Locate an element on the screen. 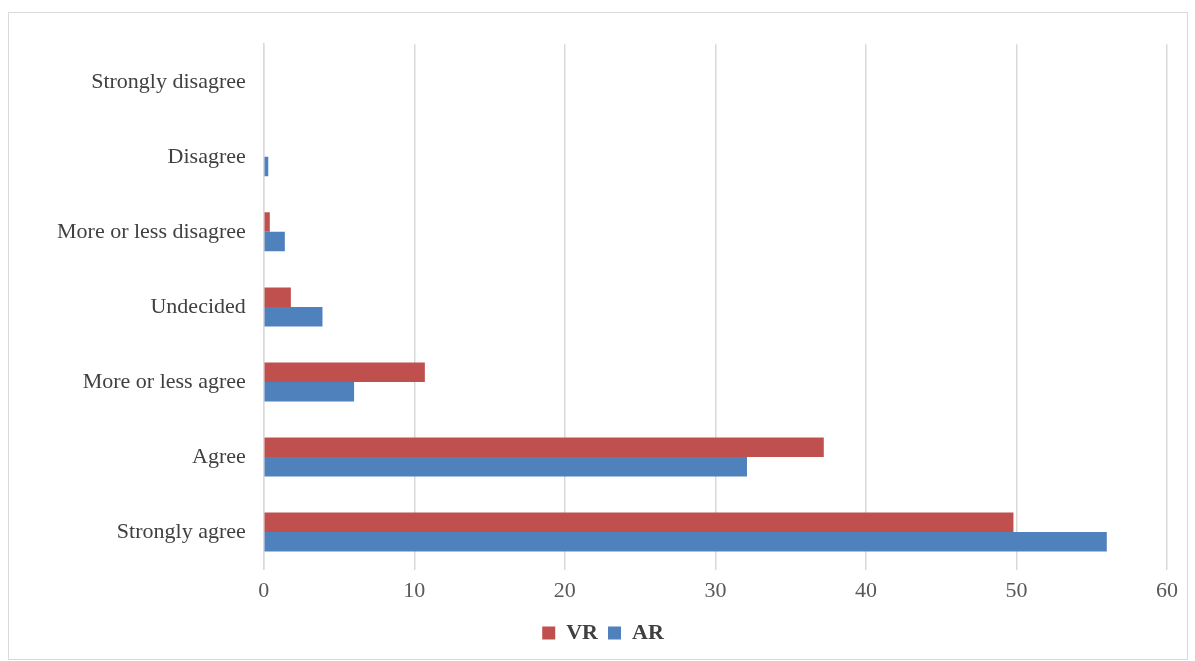  x-tick-label: 60 is located at coordinates (1167, 589).